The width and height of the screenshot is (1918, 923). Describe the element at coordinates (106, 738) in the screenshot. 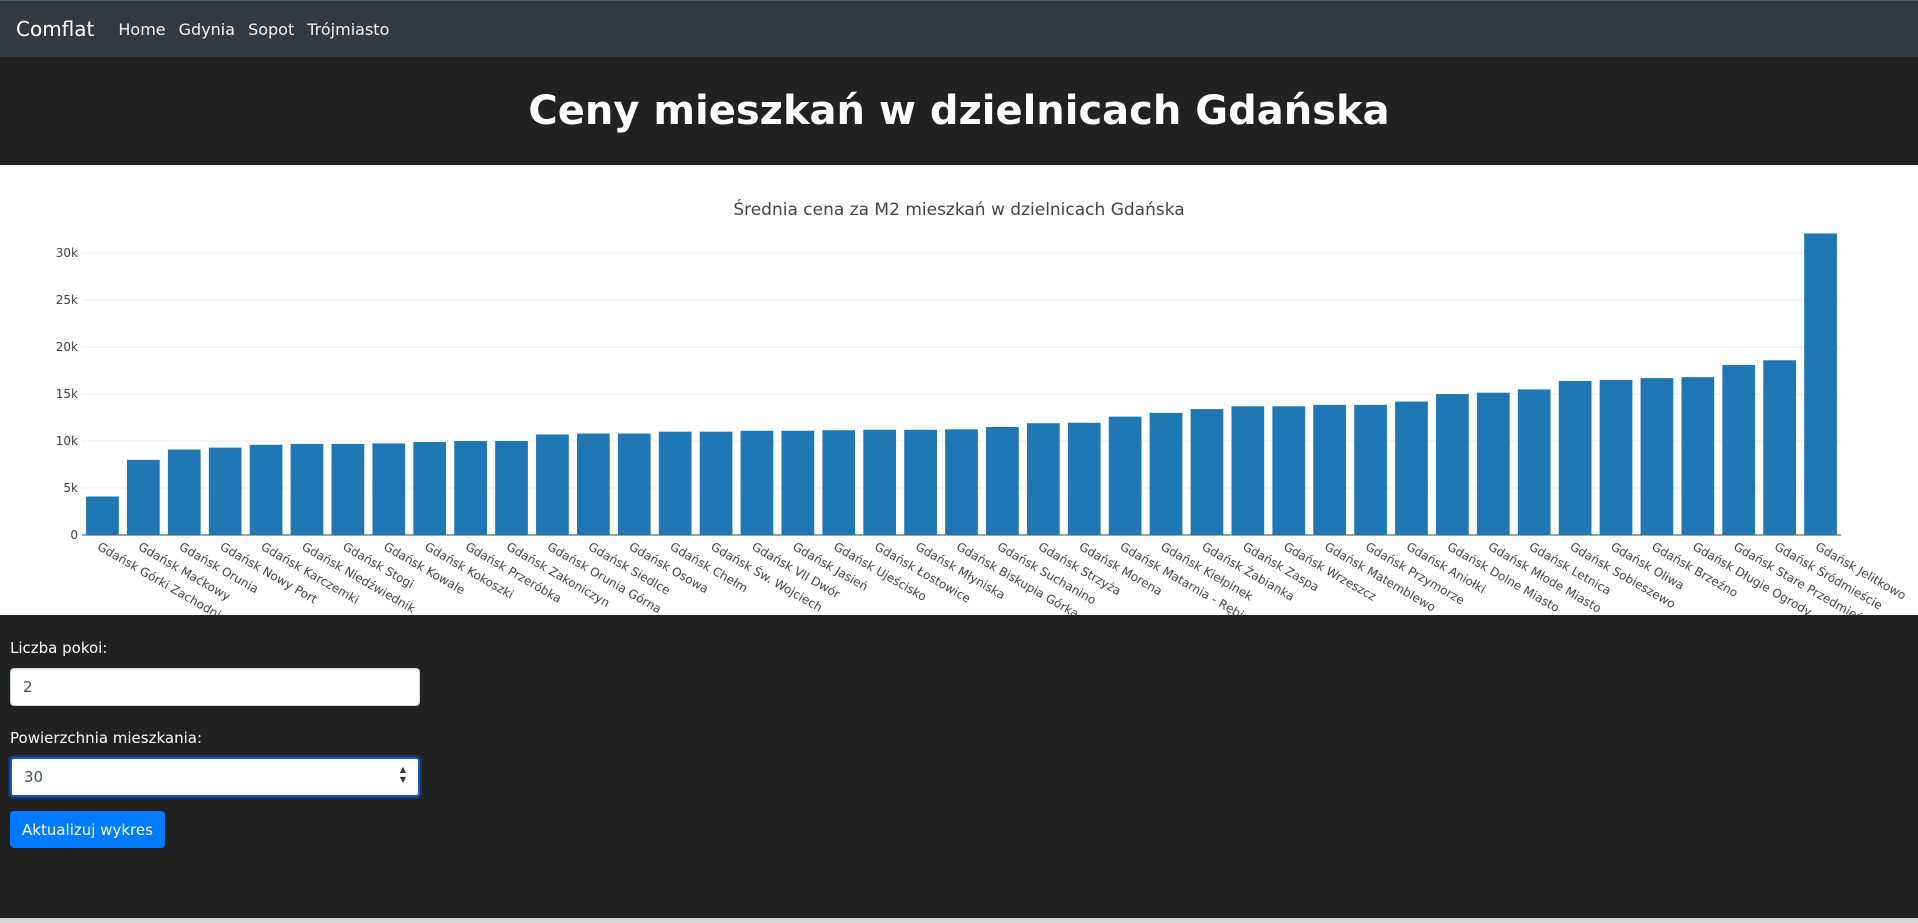

I see `area-label: Powierzchnia mieszkania:` at that location.